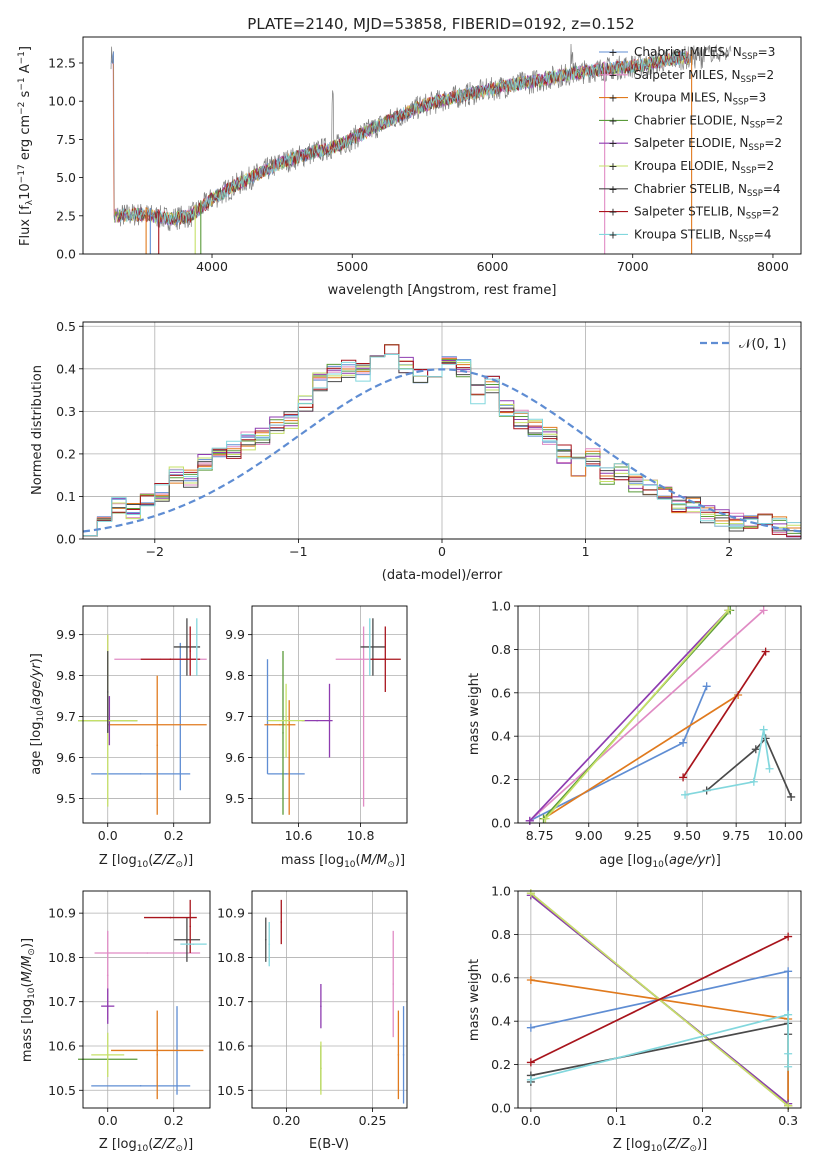  I want to click on x-tick-label: 0.3, so click(788, 1120).